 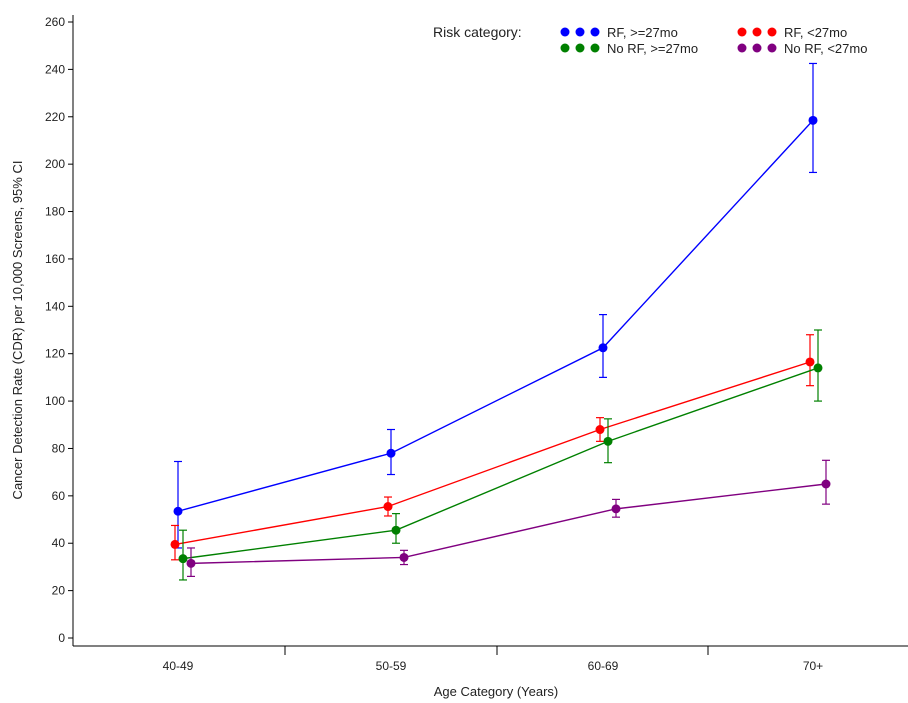 What do you see at coordinates (496, 691) in the screenshot?
I see `x-axis-title: Age Category (Years)` at bounding box center [496, 691].